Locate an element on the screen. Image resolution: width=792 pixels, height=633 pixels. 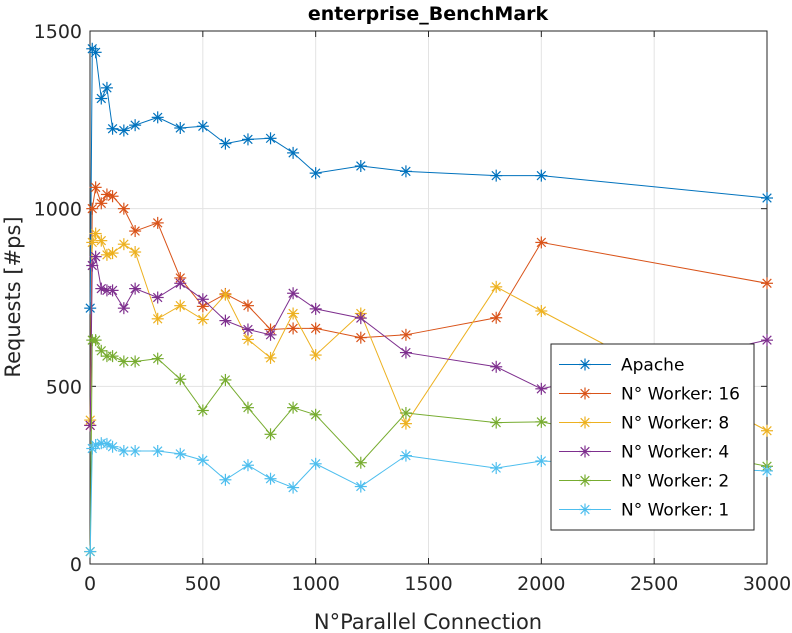
x-tick-label: 2500 is located at coordinates (654, 584).